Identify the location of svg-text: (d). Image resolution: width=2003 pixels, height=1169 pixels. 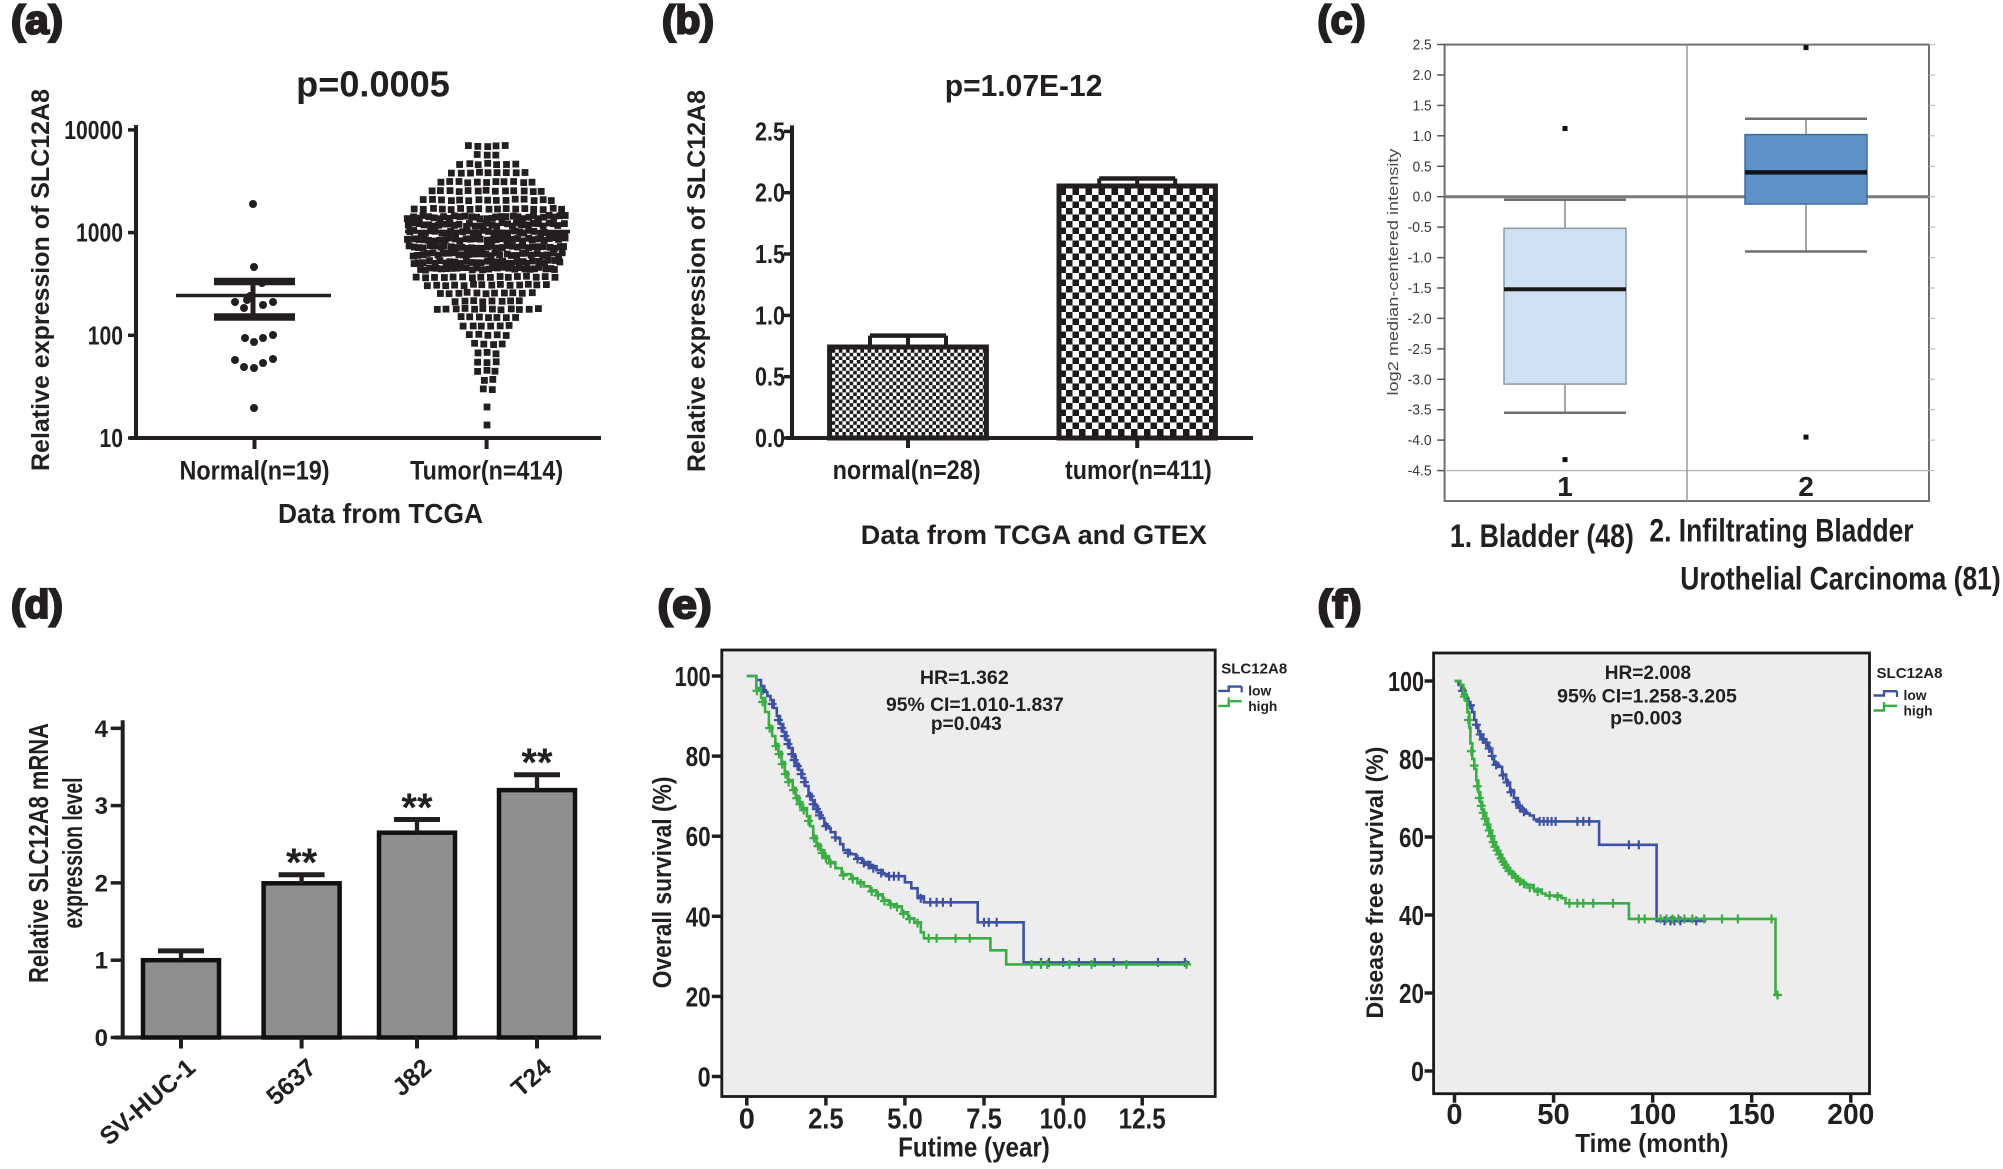
(37, 605).